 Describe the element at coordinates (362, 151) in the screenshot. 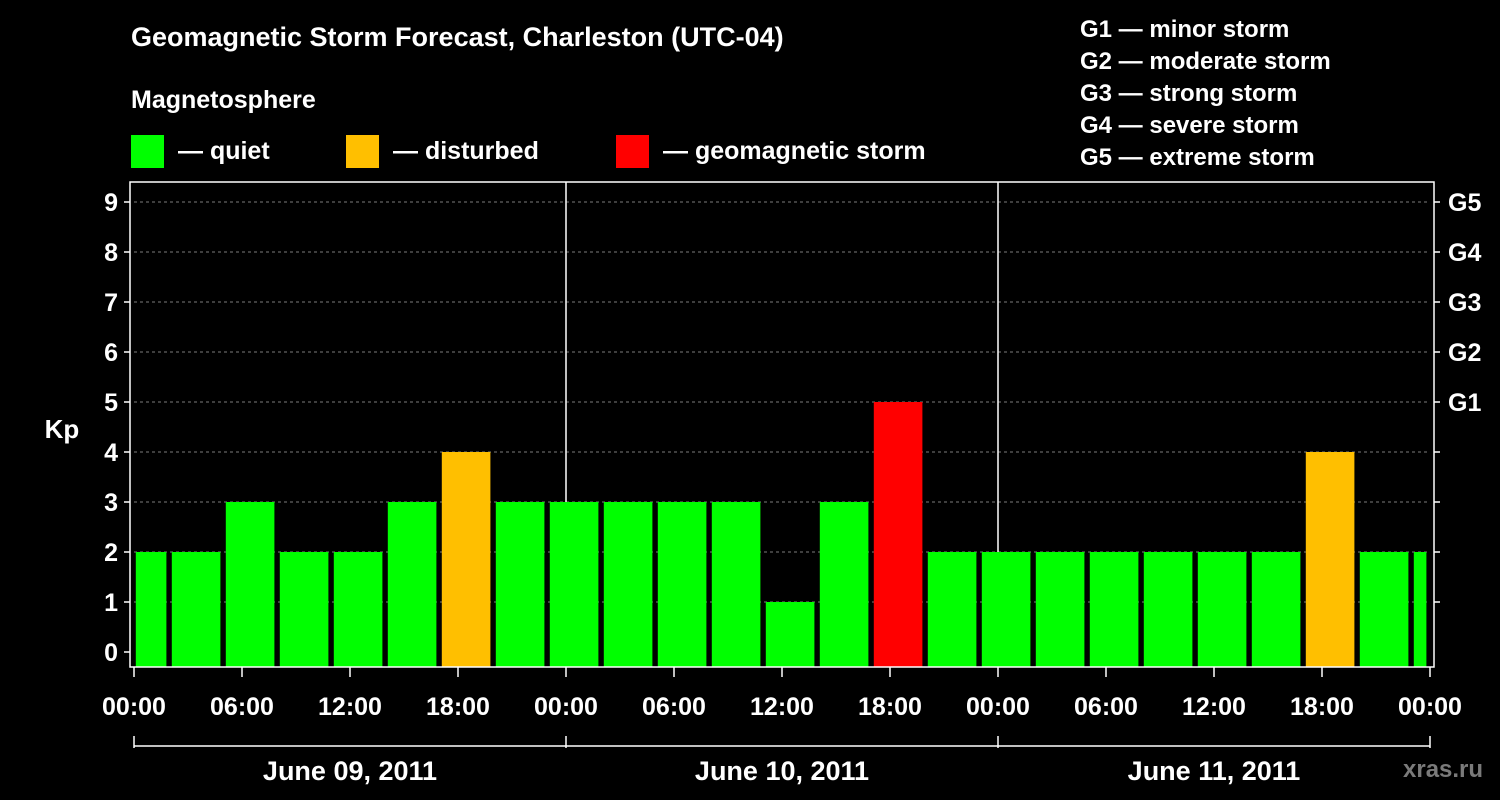

I see `legend-swatch-disturbed` at that location.